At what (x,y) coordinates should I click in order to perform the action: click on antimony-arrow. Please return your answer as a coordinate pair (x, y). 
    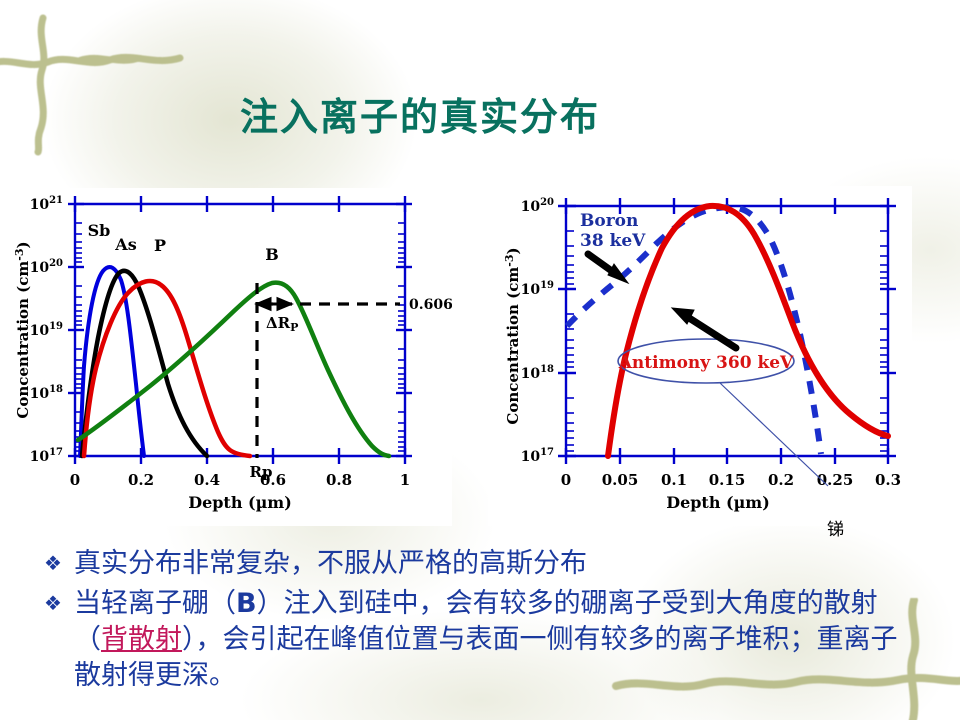
    Looking at the image, I should click on (705, 329).